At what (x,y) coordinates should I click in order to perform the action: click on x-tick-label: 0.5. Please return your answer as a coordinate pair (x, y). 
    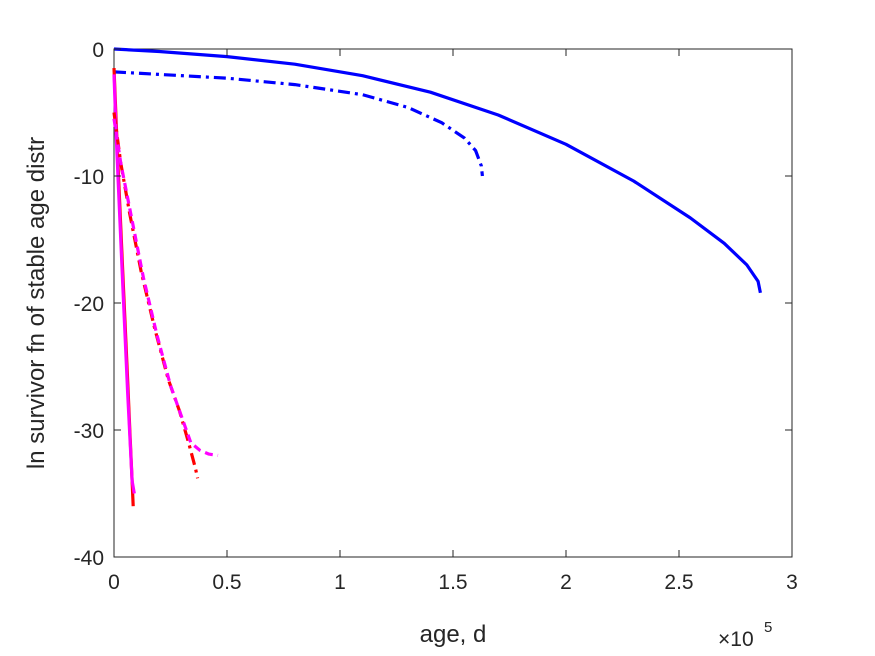
    Looking at the image, I should click on (226, 582).